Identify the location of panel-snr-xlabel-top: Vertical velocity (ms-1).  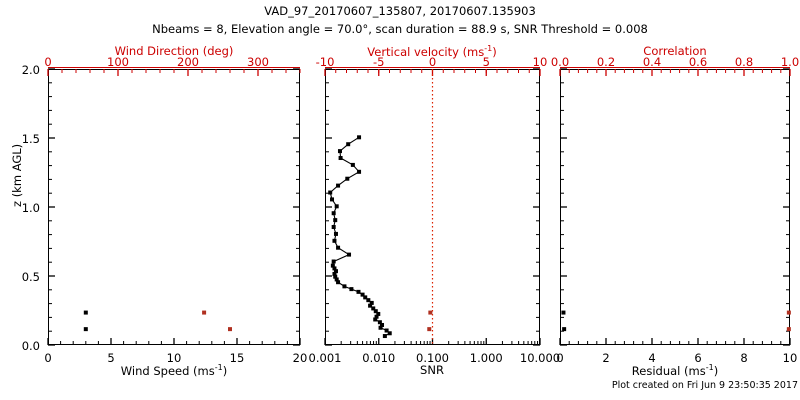
(432, 51).